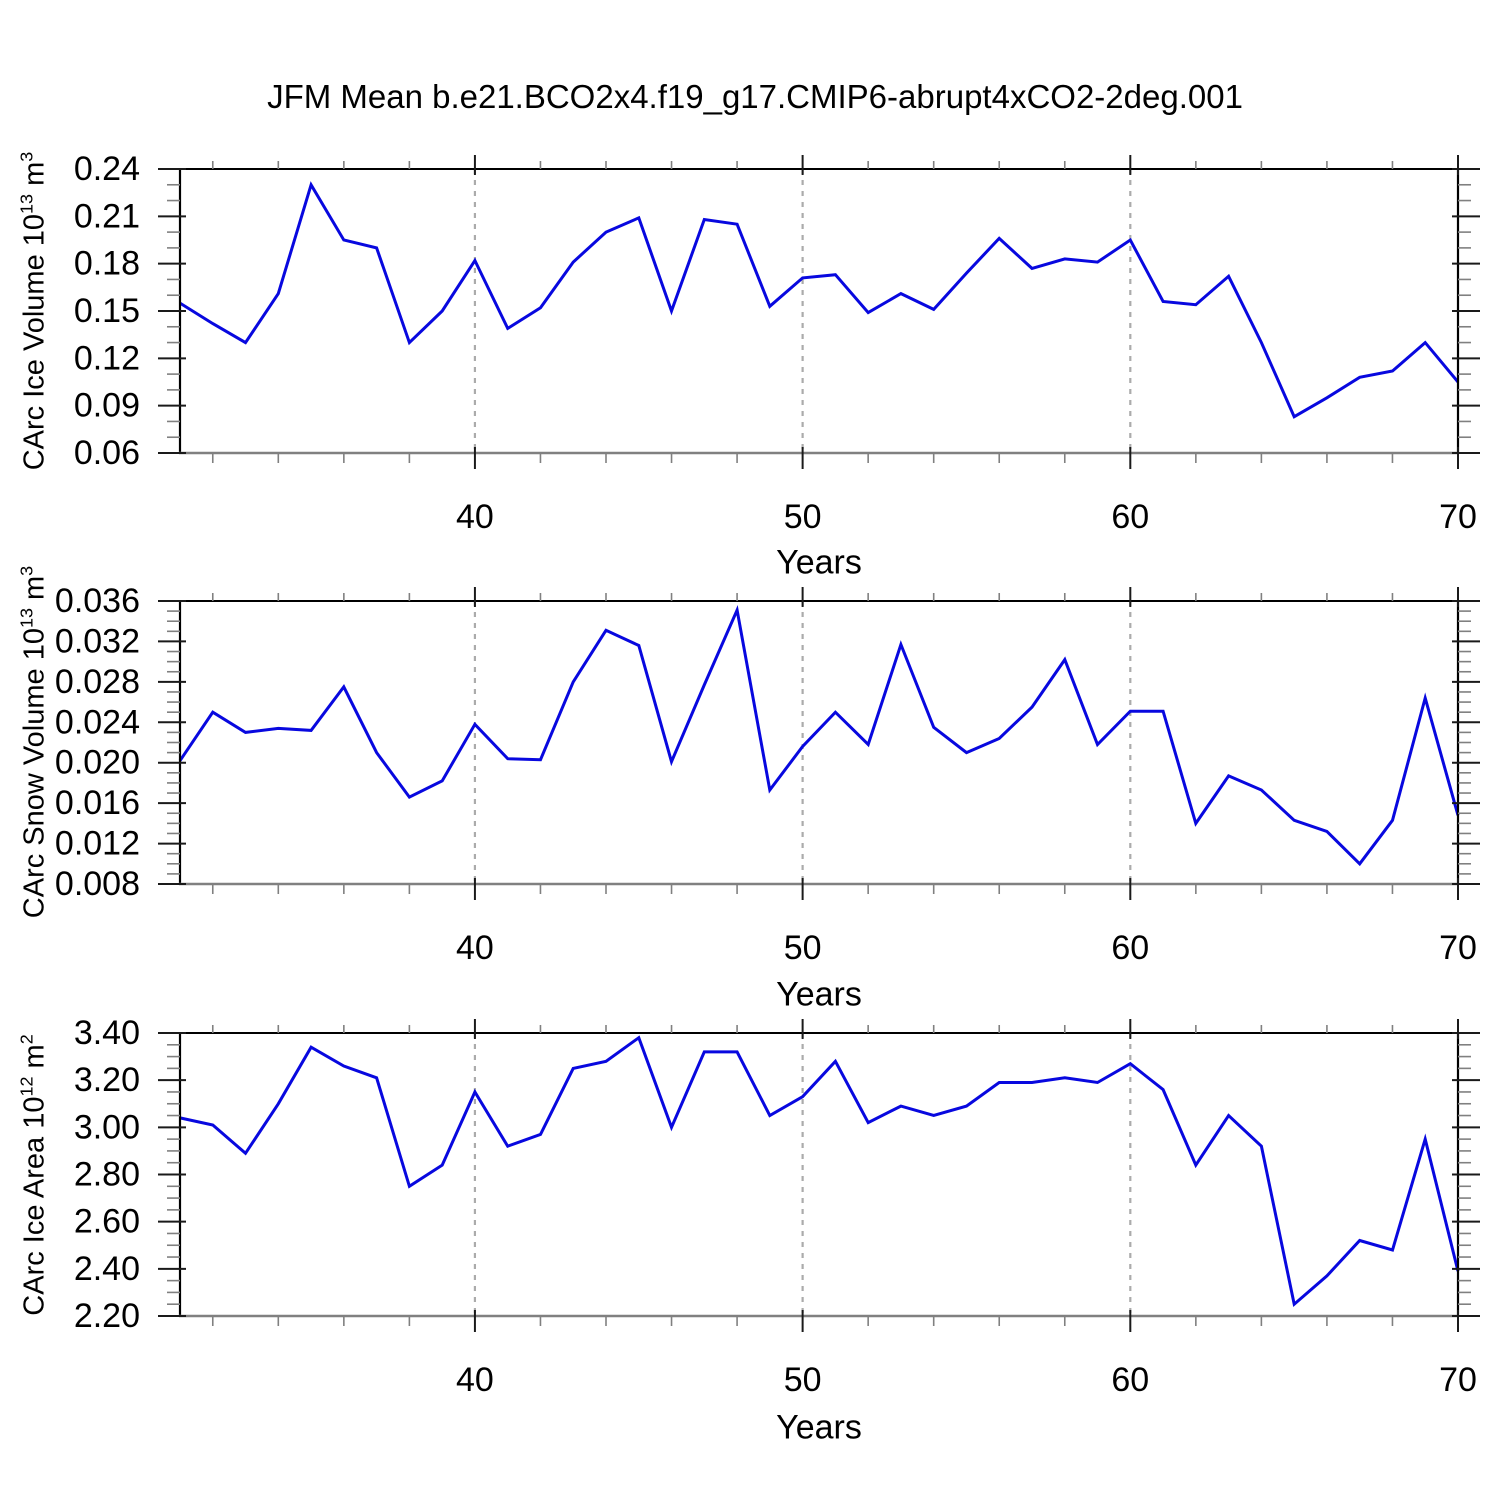 This screenshot has width=1500, height=1500. Describe the element at coordinates (97, 601) in the screenshot. I see `y-tick-label: 0.036` at that location.